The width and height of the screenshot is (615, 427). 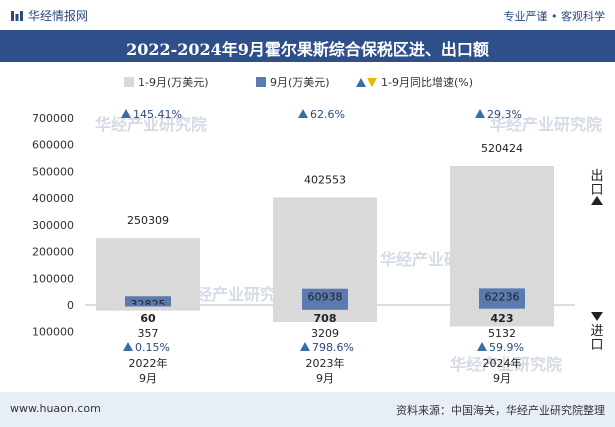 What do you see at coordinates (53, 225) in the screenshot?
I see `y-tick-label-4: 300000` at bounding box center [53, 225].